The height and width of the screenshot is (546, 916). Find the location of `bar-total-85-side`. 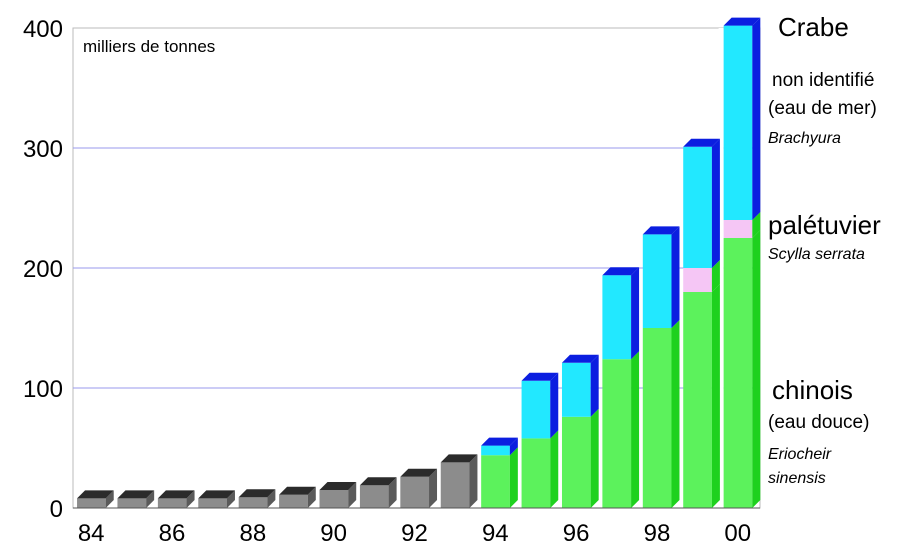

bar-total-85-side is located at coordinates (150, 499).